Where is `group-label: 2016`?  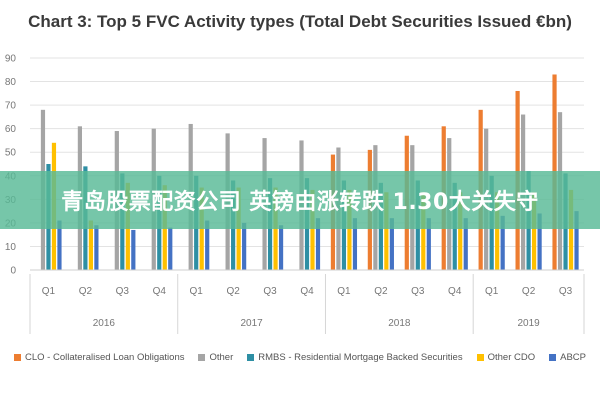 group-label: 2016 is located at coordinates (104, 323).